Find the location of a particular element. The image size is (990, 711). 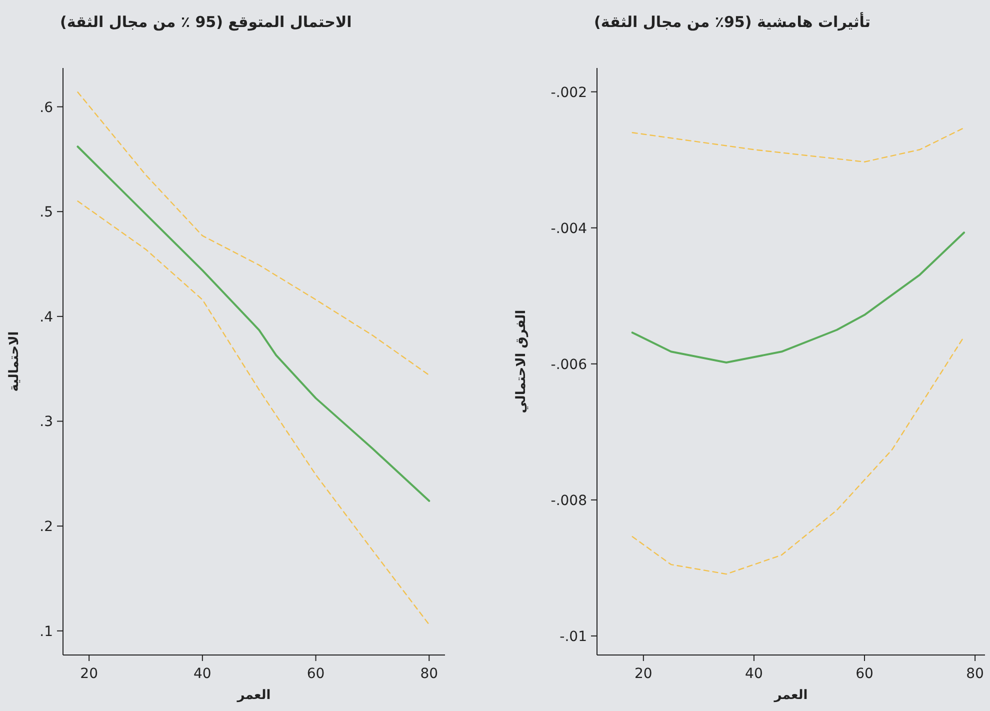

y-axis-title: الاحتمالية is located at coordinates (14, 361).